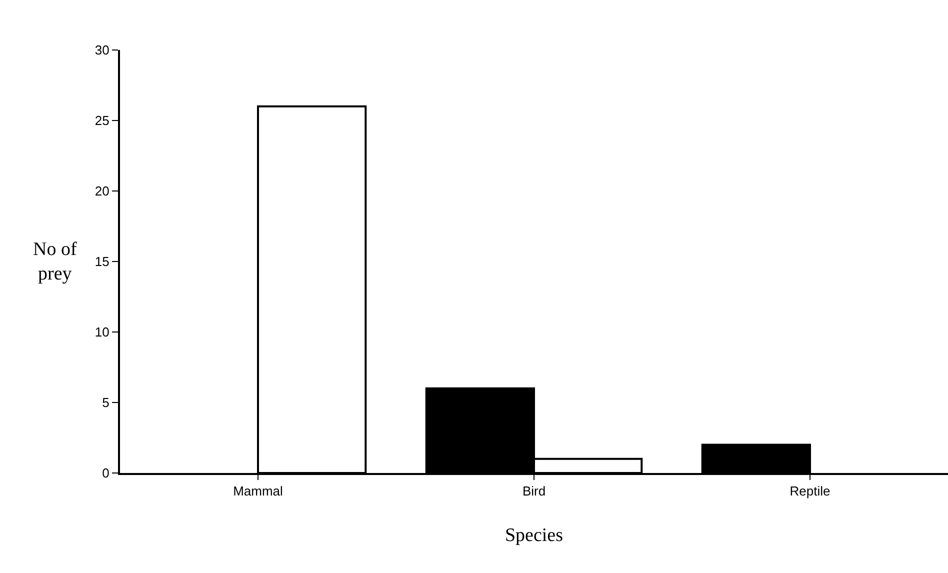  I want to click on x-axis-title: Species, so click(534, 535).